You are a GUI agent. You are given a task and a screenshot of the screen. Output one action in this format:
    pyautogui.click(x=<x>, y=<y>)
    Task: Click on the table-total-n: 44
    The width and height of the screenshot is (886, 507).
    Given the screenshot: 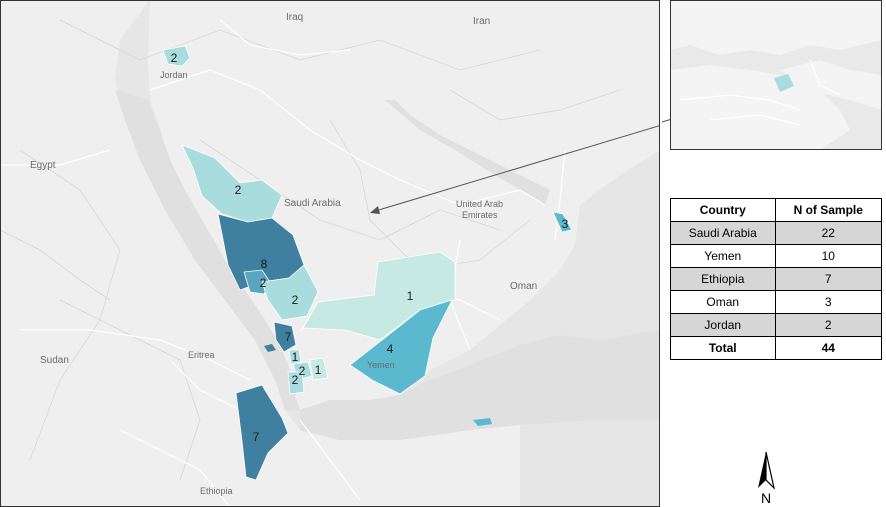 What is the action you would take?
    pyautogui.click(x=828, y=348)
    